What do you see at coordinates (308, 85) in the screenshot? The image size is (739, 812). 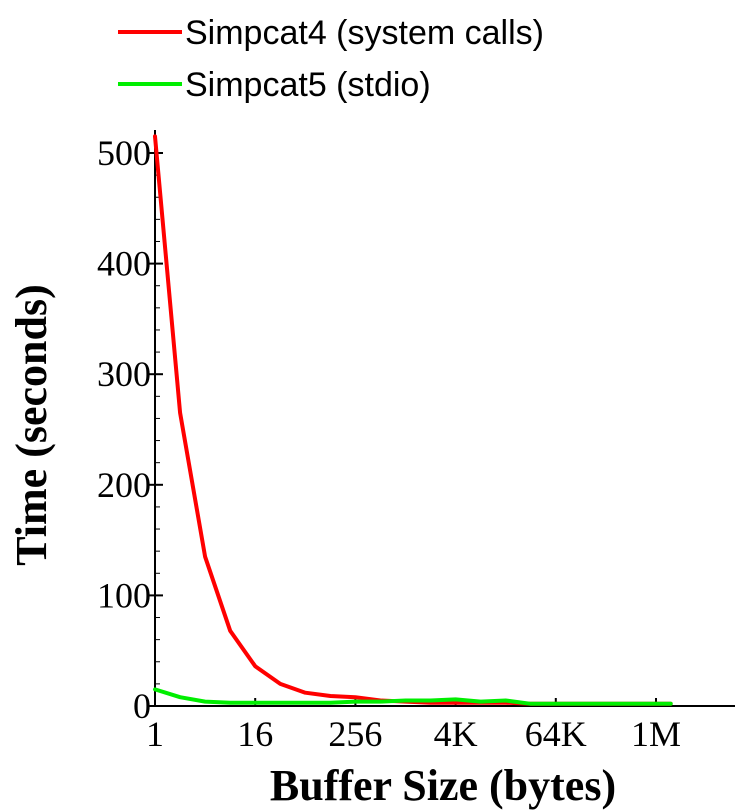 I see `legend-label-simpcat5: Simpcat5 (stdio)` at bounding box center [308, 85].